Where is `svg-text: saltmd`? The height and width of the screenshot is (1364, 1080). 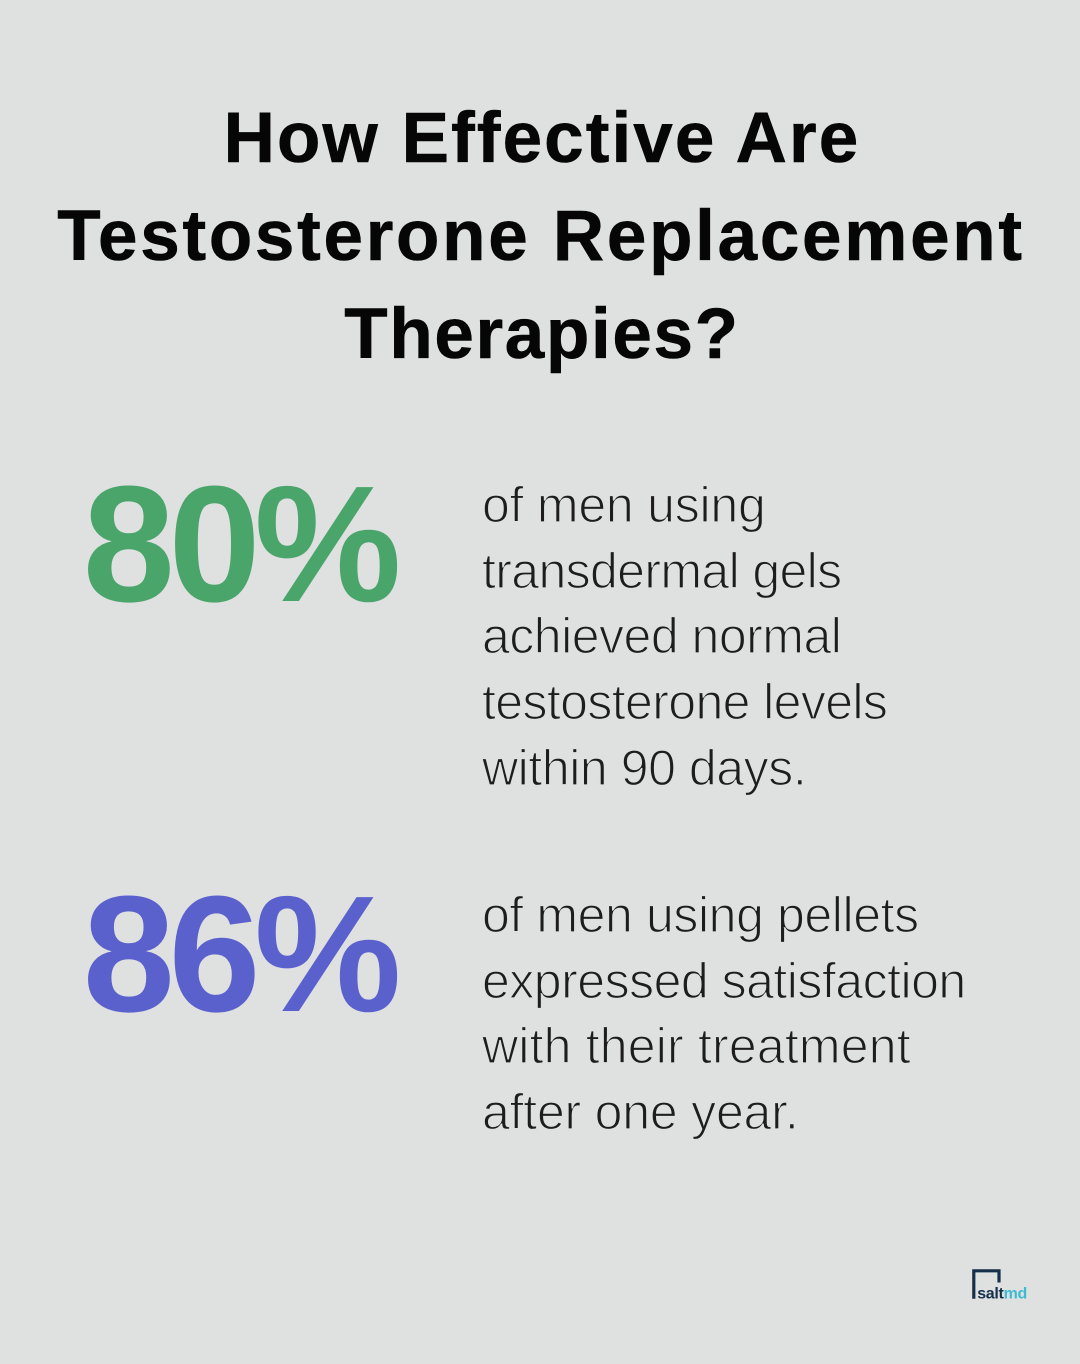
svg-text: saltmd is located at coordinates (1002, 1294).